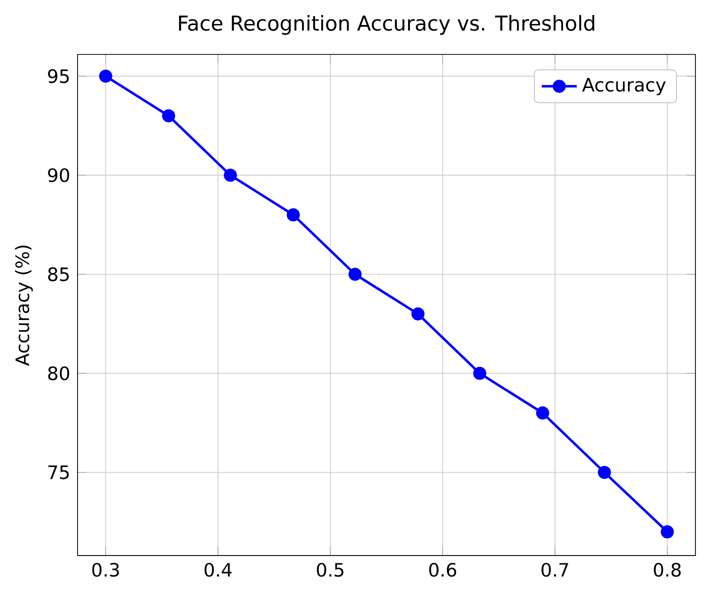 The width and height of the screenshot is (704, 592). What do you see at coordinates (58, 76) in the screenshot?
I see `y-tick-label: 95` at bounding box center [58, 76].